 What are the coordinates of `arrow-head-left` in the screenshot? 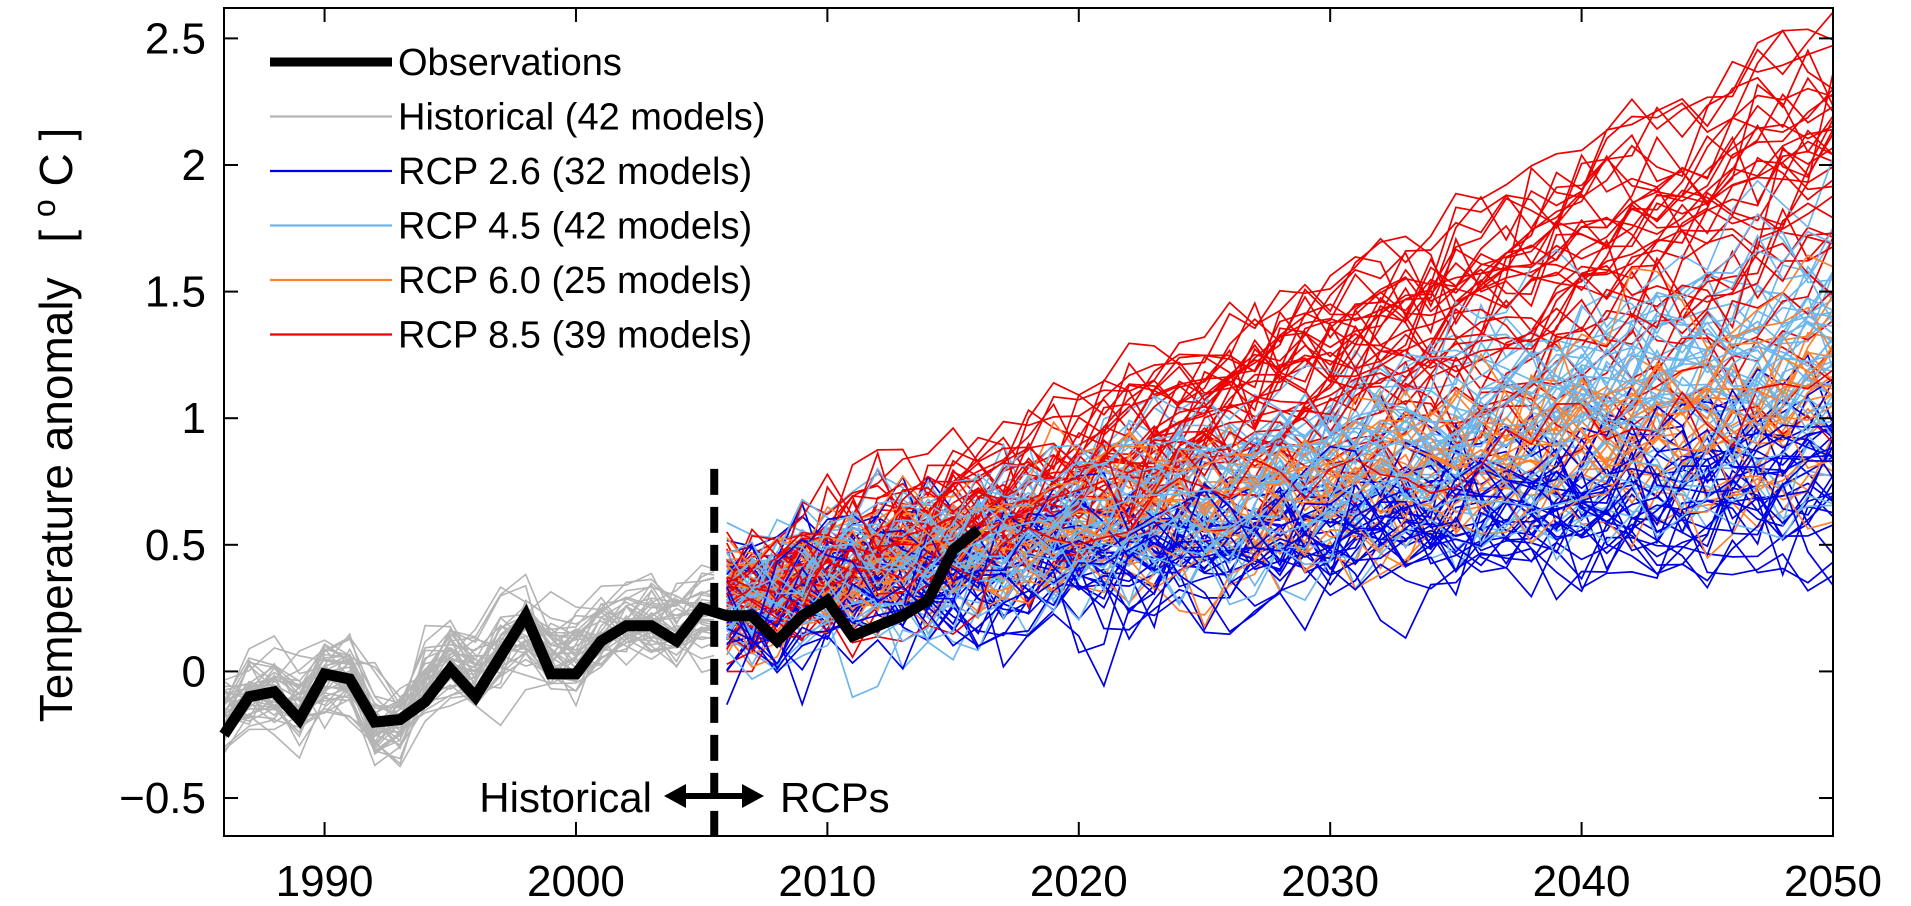 It's located at (675, 796).